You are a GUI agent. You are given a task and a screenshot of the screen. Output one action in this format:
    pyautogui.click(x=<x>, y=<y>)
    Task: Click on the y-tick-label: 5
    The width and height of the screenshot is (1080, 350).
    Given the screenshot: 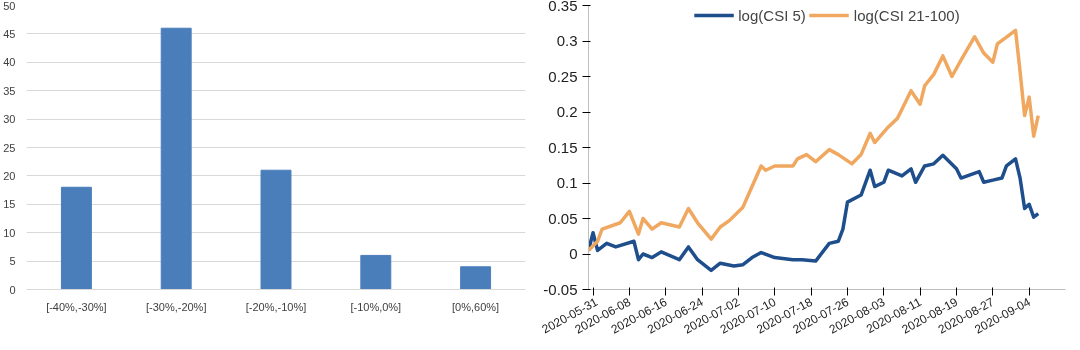 What is the action you would take?
    pyautogui.click(x=12, y=261)
    